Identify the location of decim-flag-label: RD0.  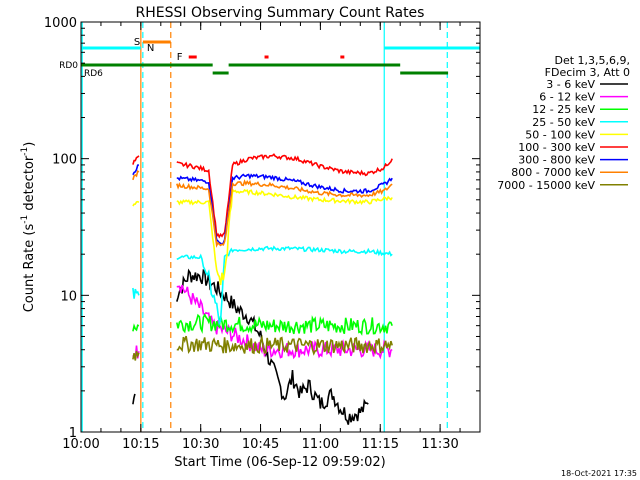
(68, 66).